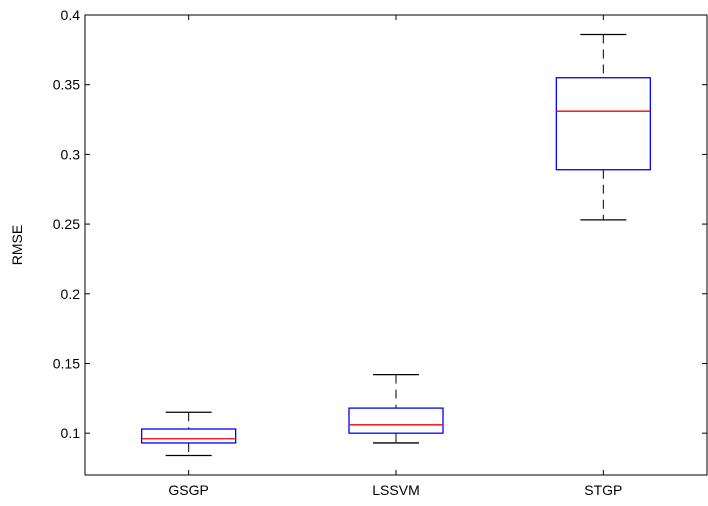 The height and width of the screenshot is (506, 708). I want to click on box-stgp, so click(603, 127).